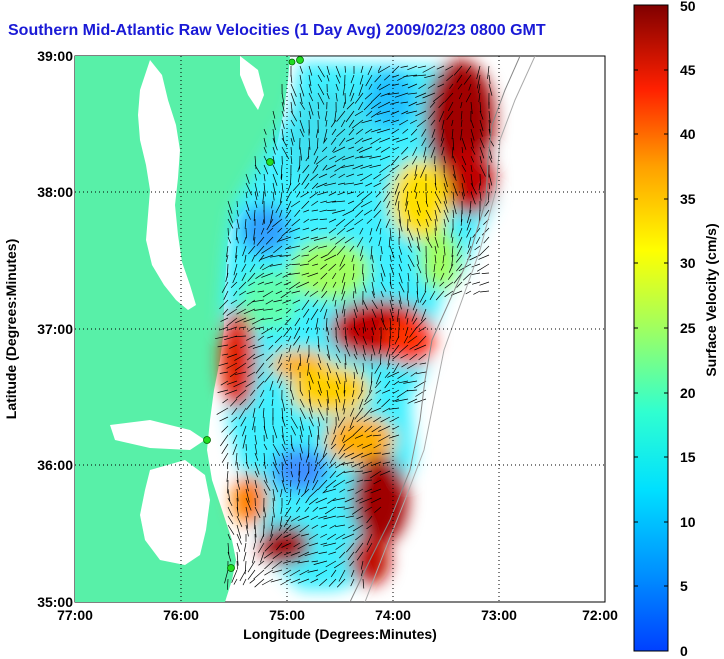 Image resolution: width=724 pixels, height=659 pixels. I want to click on colorbar-tick-label: 0, so click(684, 651).